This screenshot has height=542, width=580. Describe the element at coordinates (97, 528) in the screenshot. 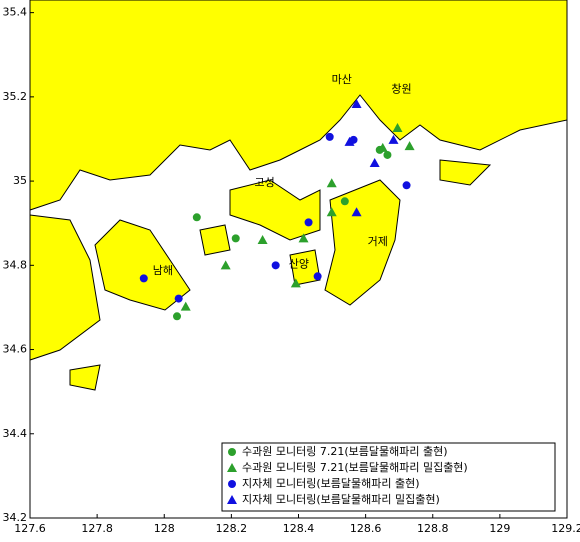

I see `x-tick-label: 127.8` at that location.